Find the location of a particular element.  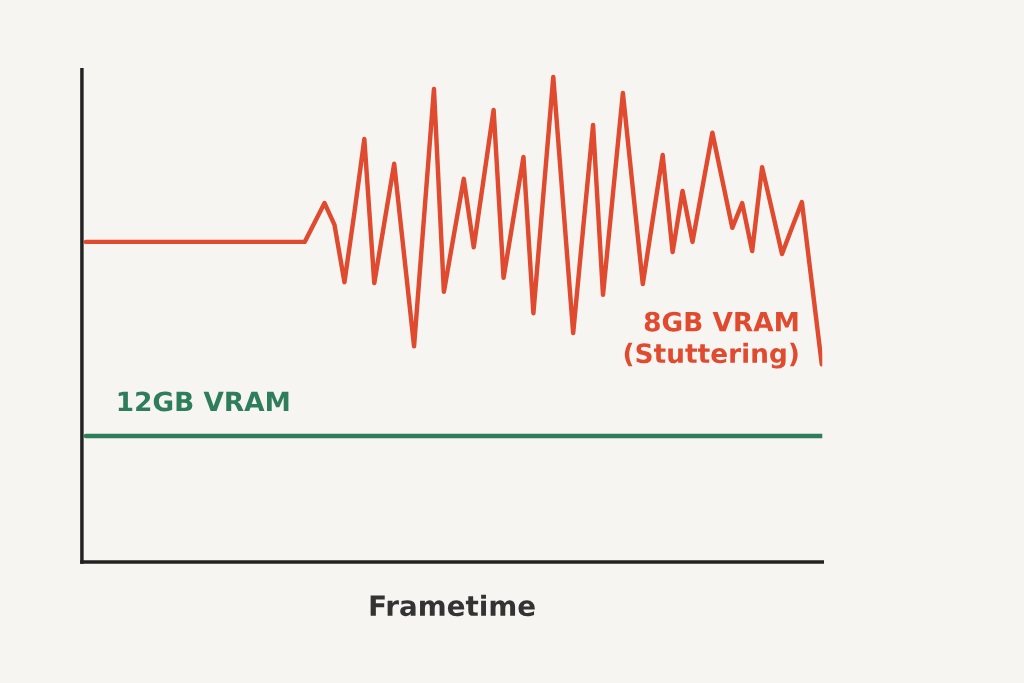

series-label: 12GB VRAM is located at coordinates (203, 401).